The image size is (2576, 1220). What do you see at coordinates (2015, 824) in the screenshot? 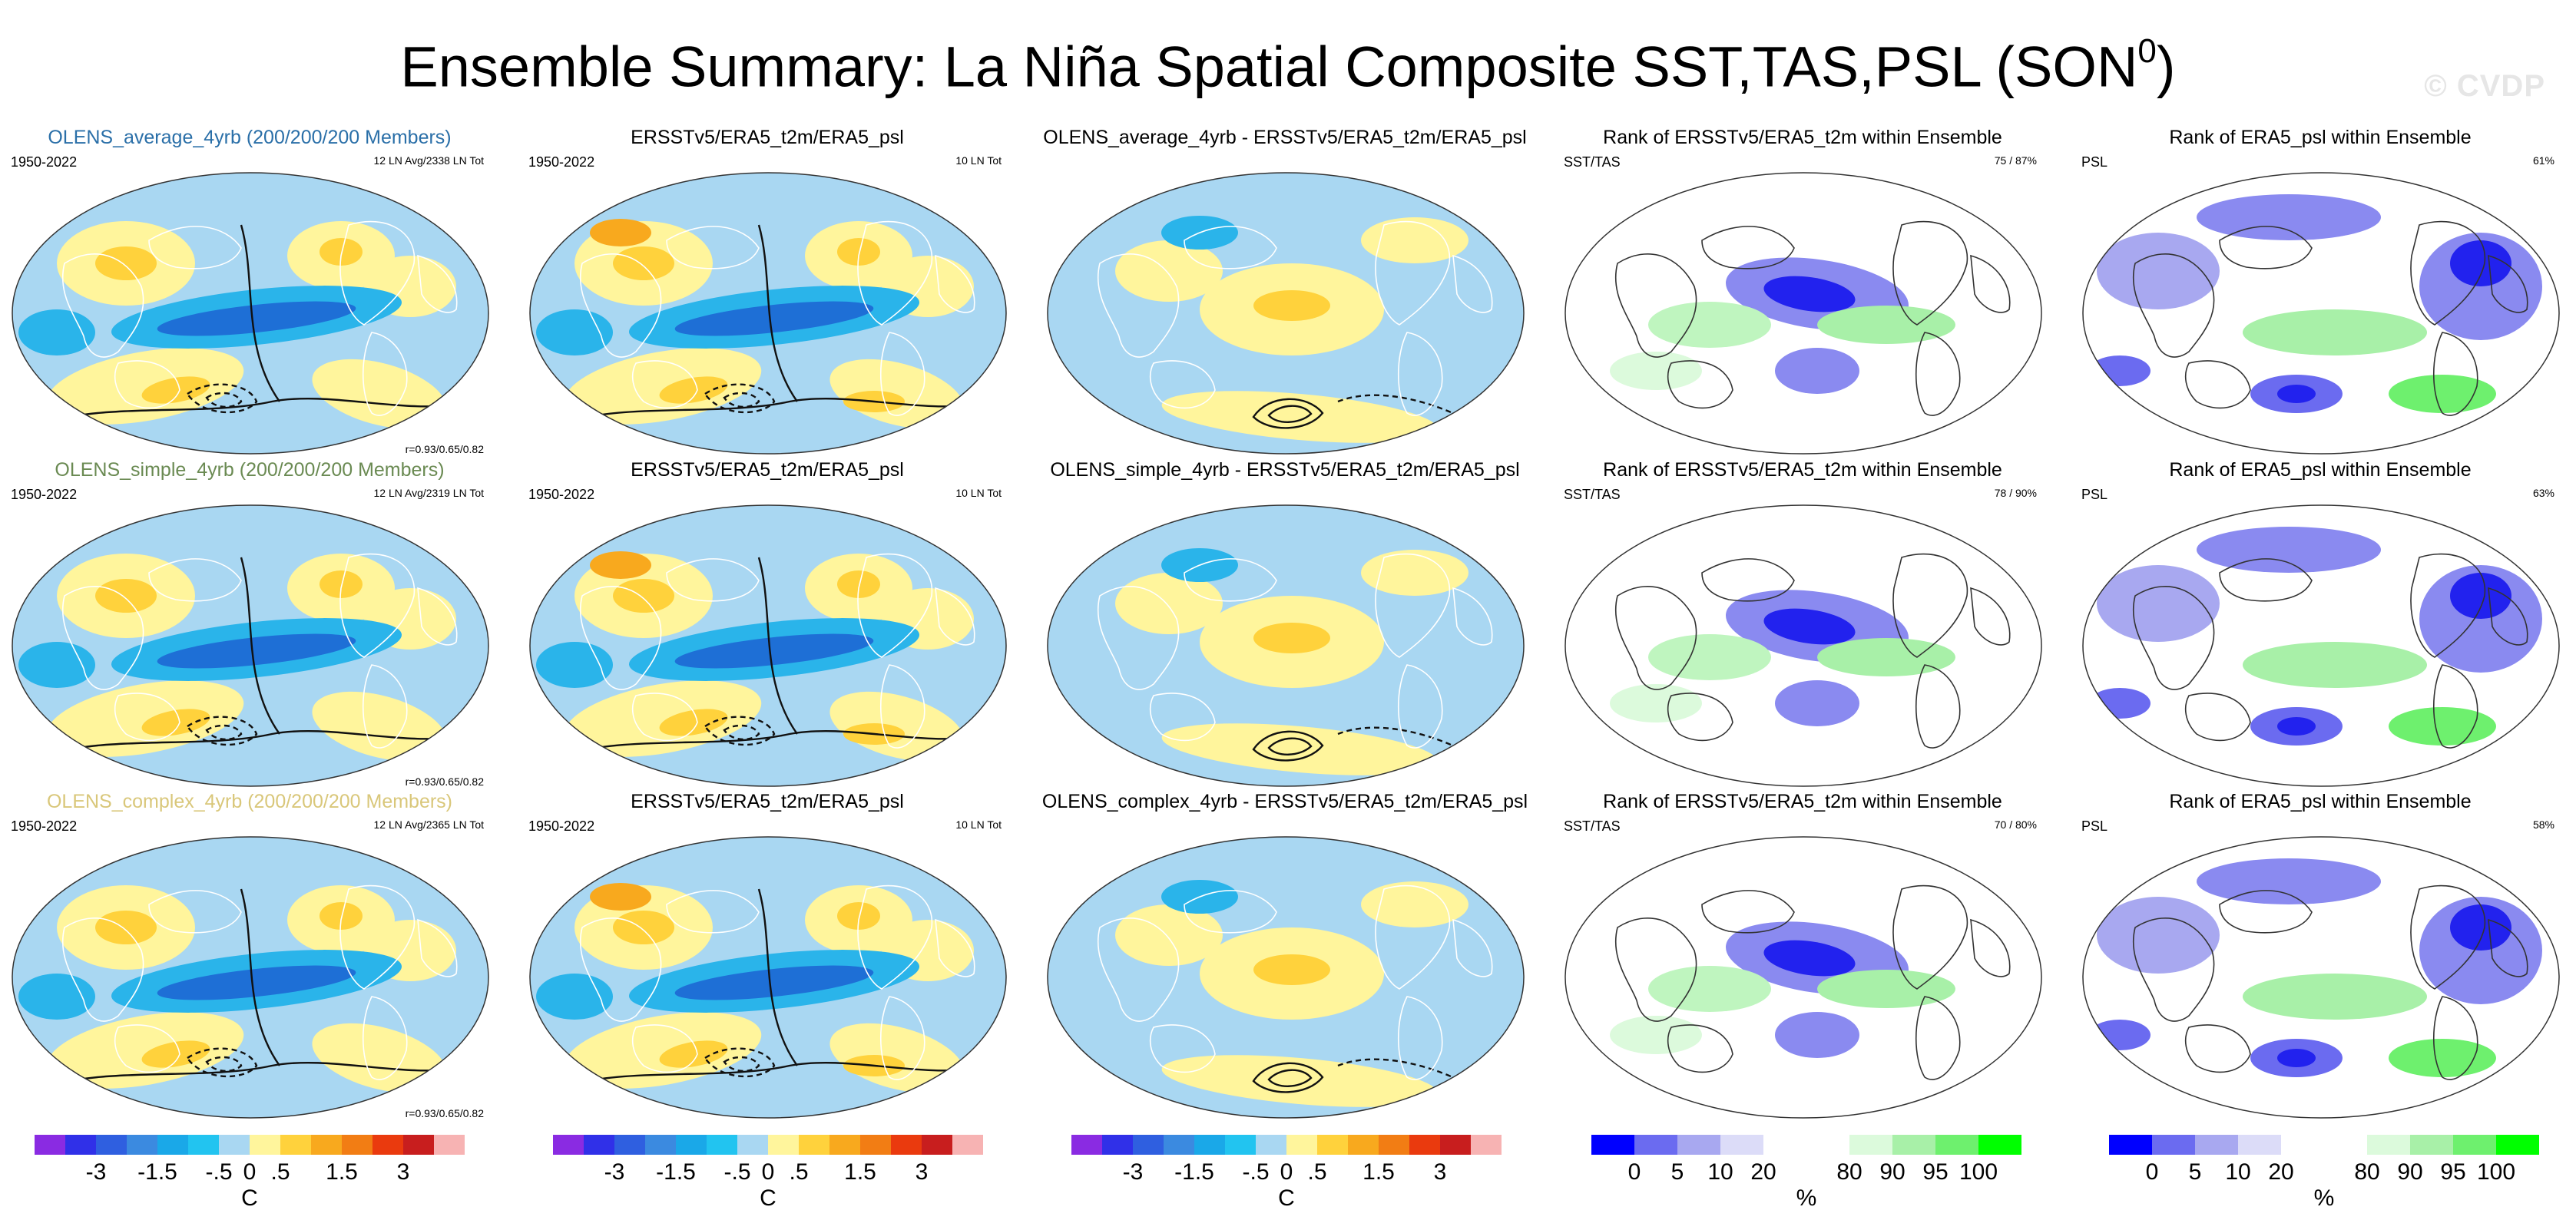
I see `panel-note-label: 70 / 80%` at bounding box center [2015, 824].